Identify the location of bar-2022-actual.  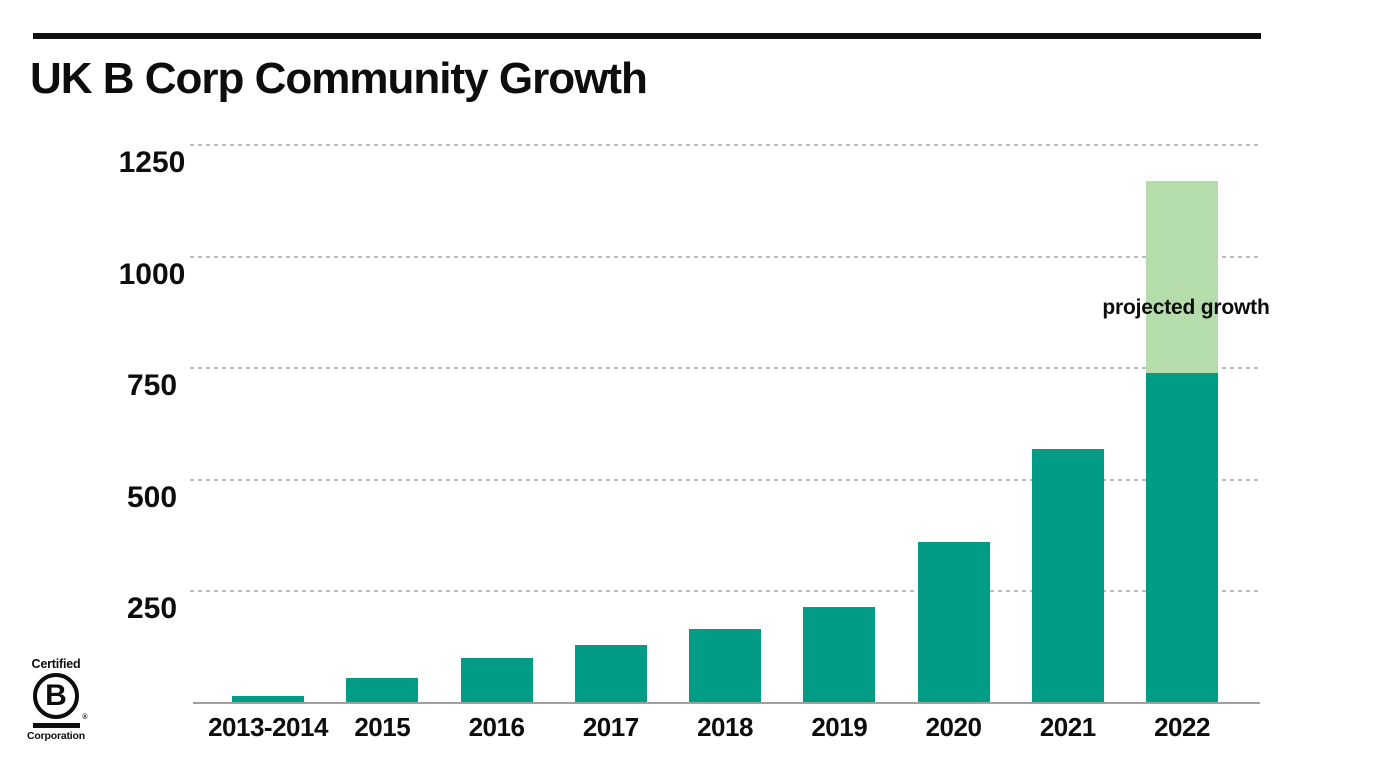
(1182, 537).